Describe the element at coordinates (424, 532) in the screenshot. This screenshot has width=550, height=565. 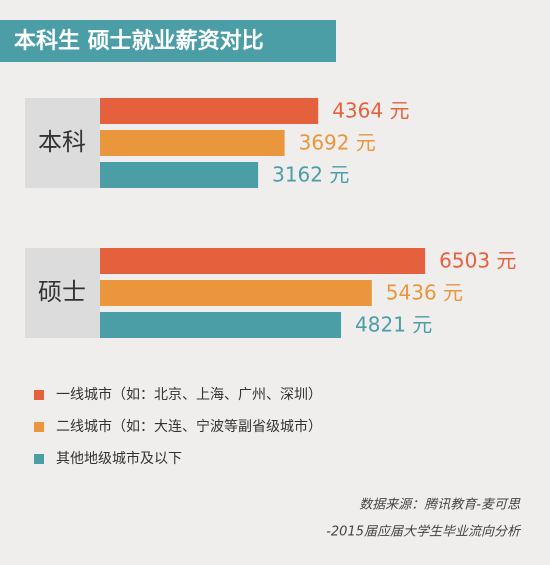
I see `source: -2015届应届大学生毕业流向分析` at that location.